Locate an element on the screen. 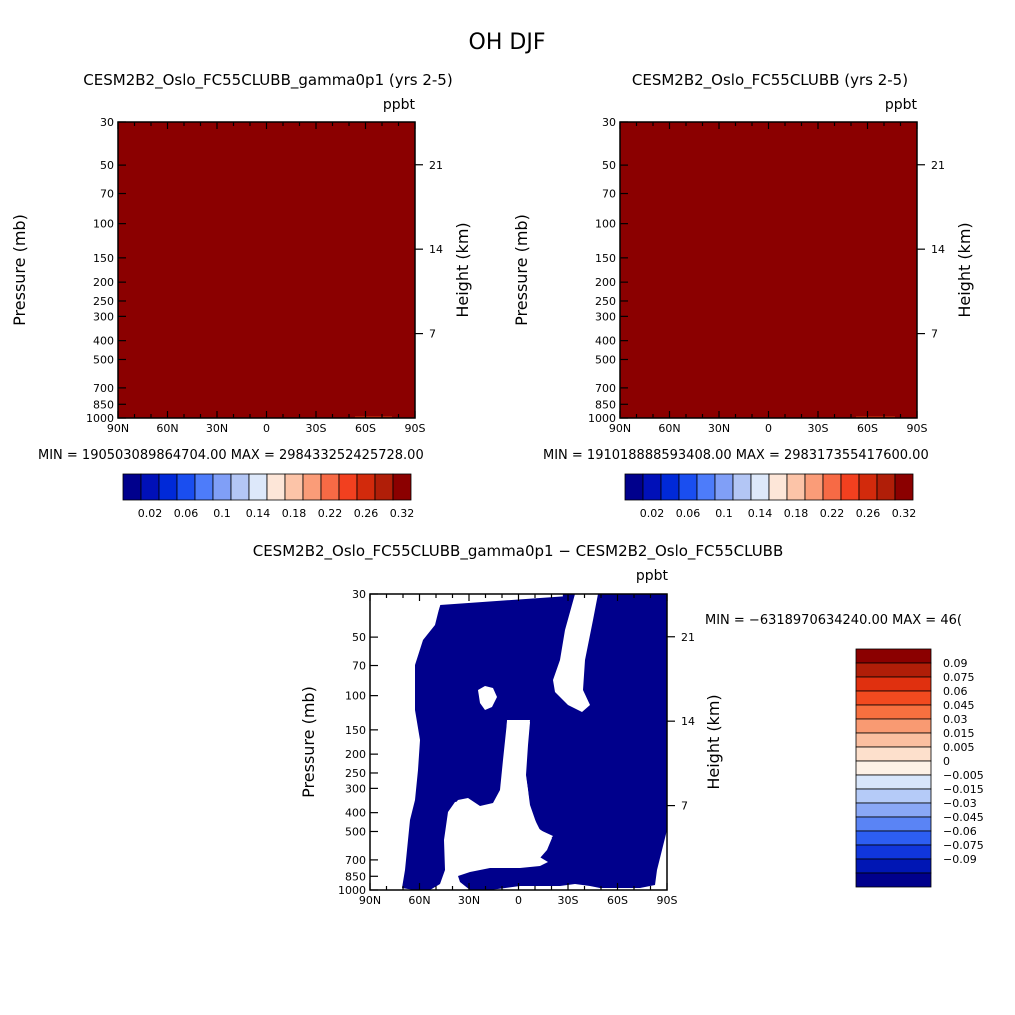 Image resolution: width=1015 pixels, height=1015 pixels. y-tick-label: 100 is located at coordinates (605, 224).